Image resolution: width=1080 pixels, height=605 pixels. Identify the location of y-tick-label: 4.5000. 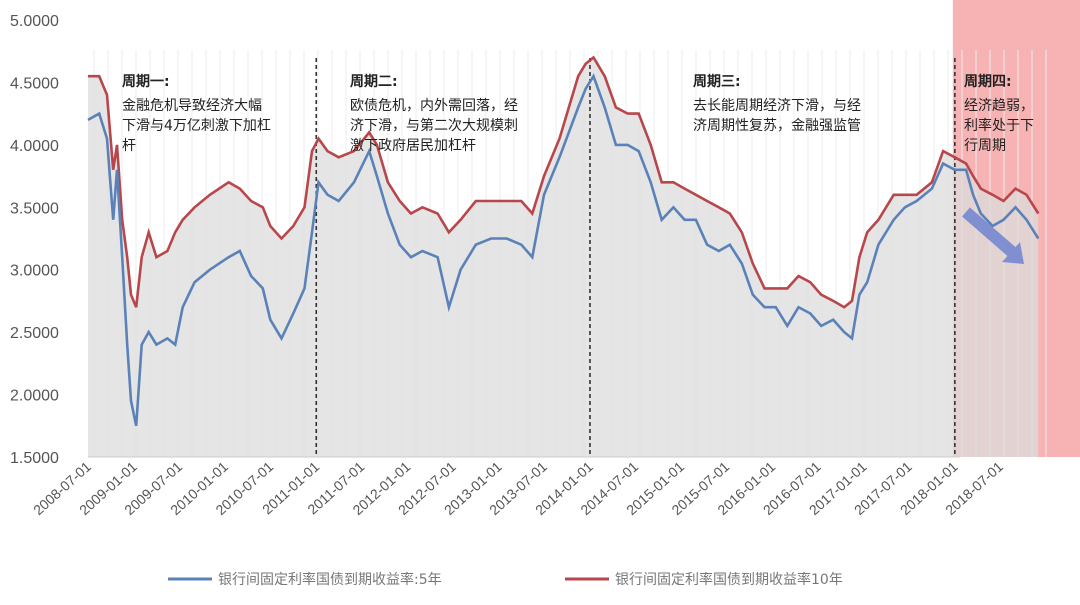
(34, 83).